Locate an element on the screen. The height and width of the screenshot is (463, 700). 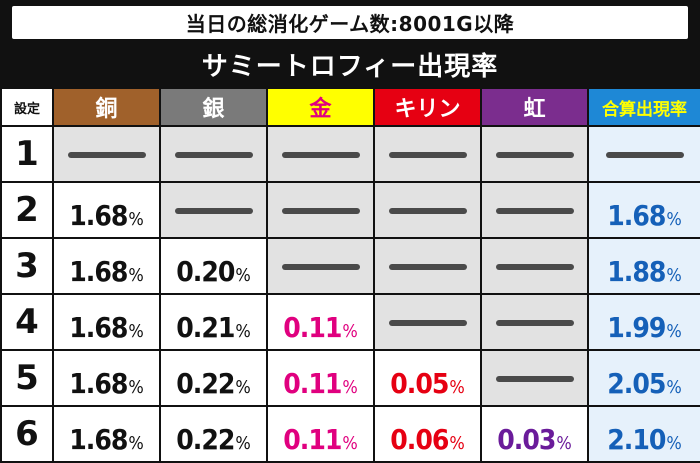
cell-gold is located at coordinates (320, 210).